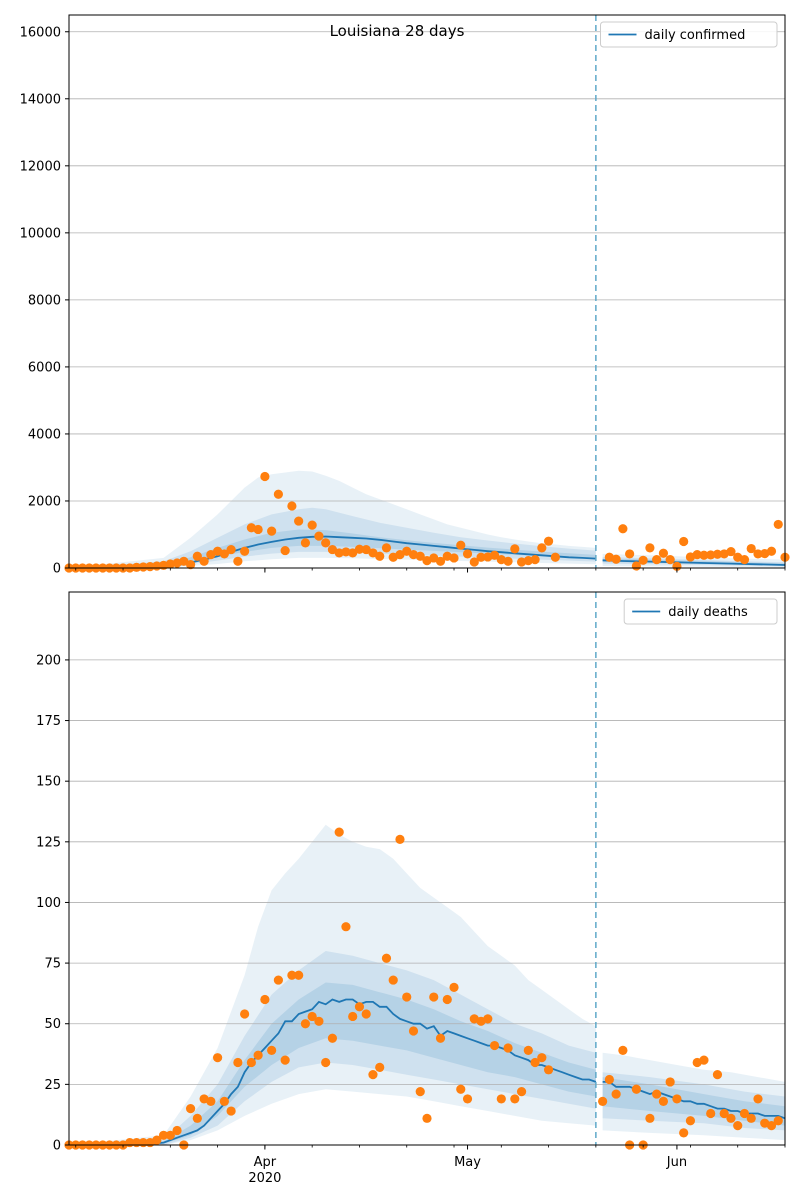 The width and height of the screenshot is (800, 1200). Describe the element at coordinates (48, 660) in the screenshot. I see `y-tick-label: 200` at that location.